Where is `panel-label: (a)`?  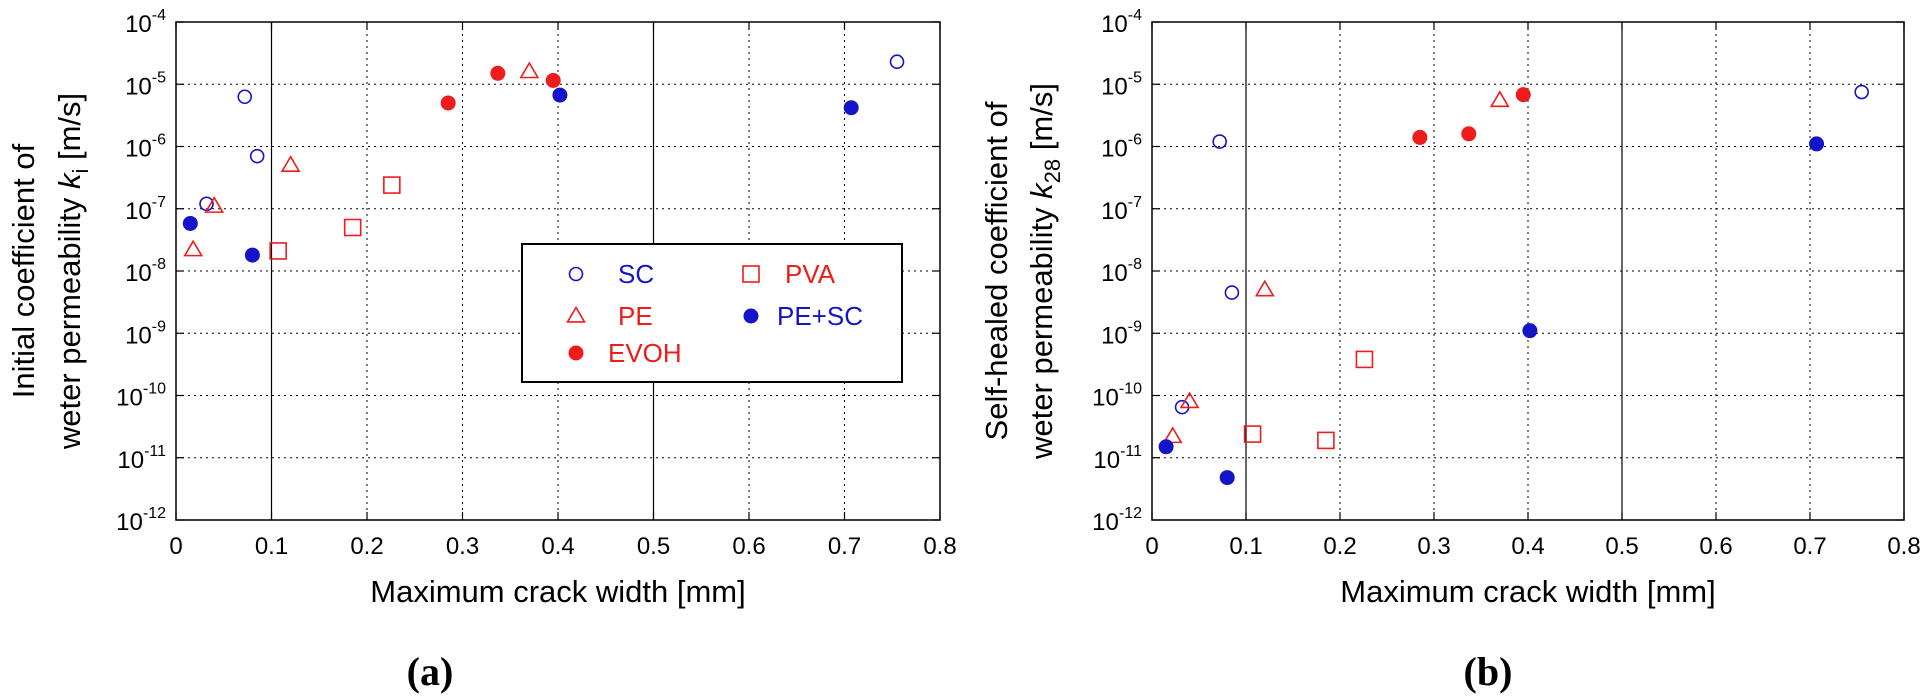
panel-label: (a) is located at coordinates (430, 671).